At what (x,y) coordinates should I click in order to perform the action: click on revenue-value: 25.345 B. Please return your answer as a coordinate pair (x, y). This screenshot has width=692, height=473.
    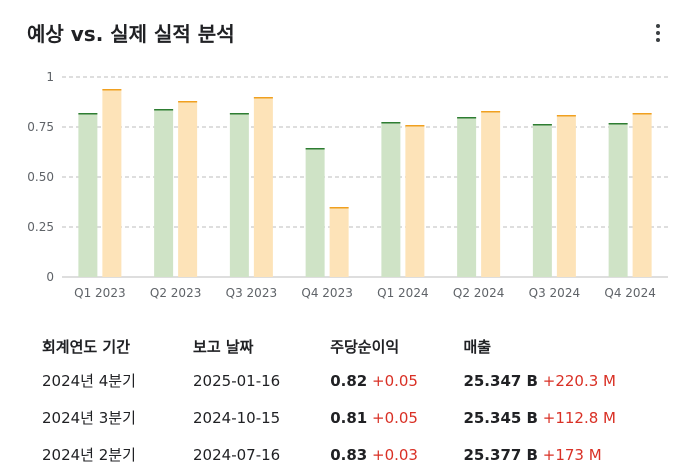
    Looking at the image, I should click on (500, 417).